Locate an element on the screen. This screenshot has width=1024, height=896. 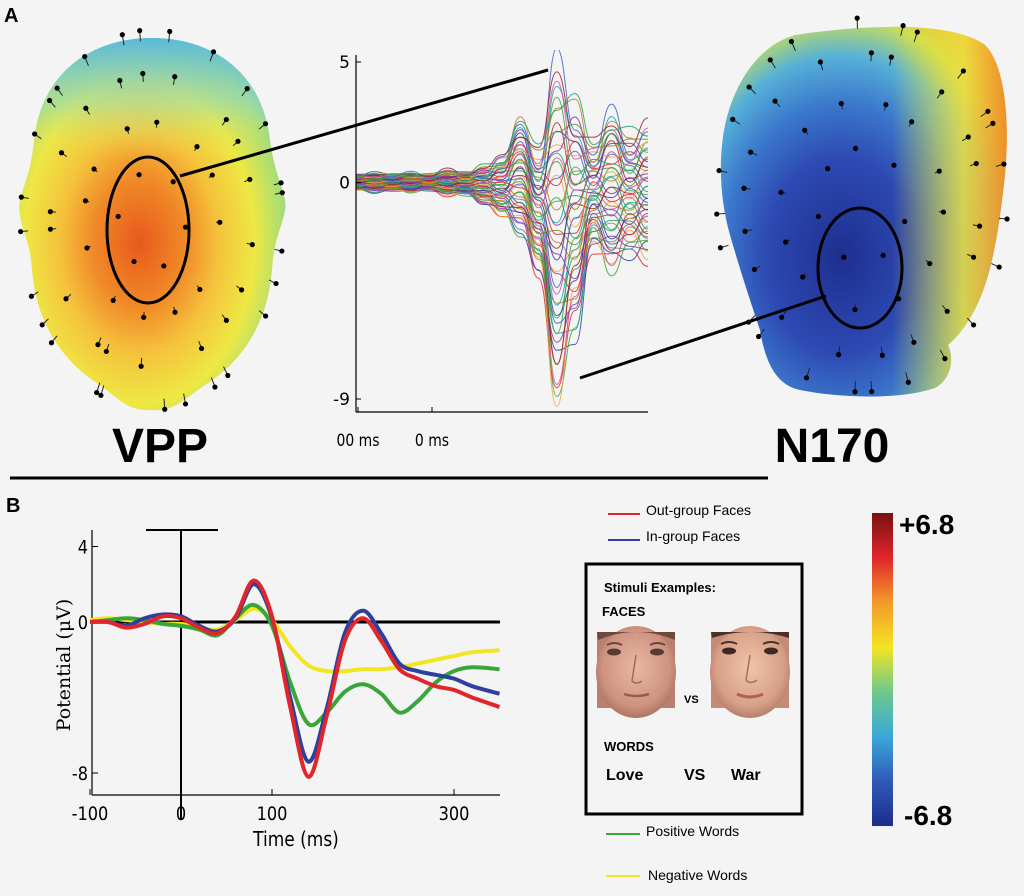
butterfly-x-tick-label: 0 ms is located at coordinates (432, 441).